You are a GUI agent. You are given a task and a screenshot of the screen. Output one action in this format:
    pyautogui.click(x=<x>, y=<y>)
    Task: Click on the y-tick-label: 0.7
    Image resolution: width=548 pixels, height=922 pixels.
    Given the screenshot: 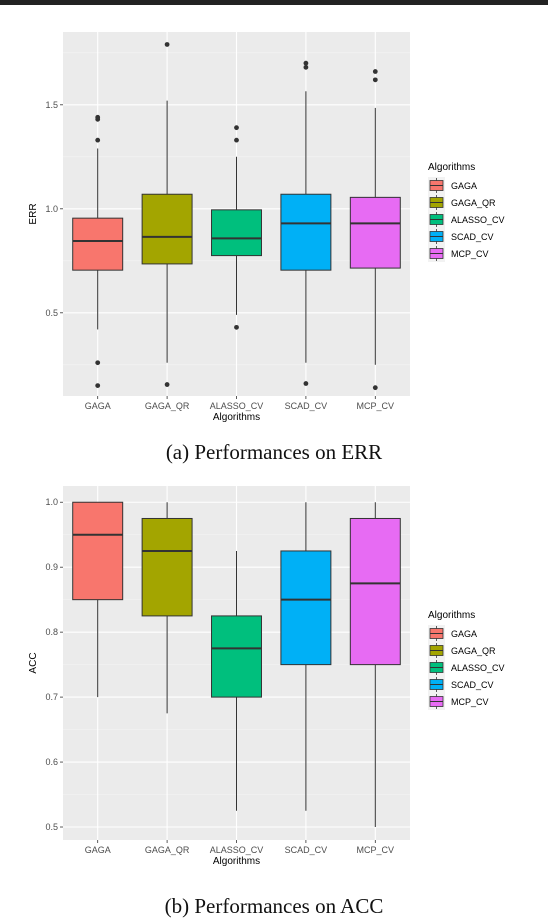 What is the action you would take?
    pyautogui.click(x=51, y=697)
    